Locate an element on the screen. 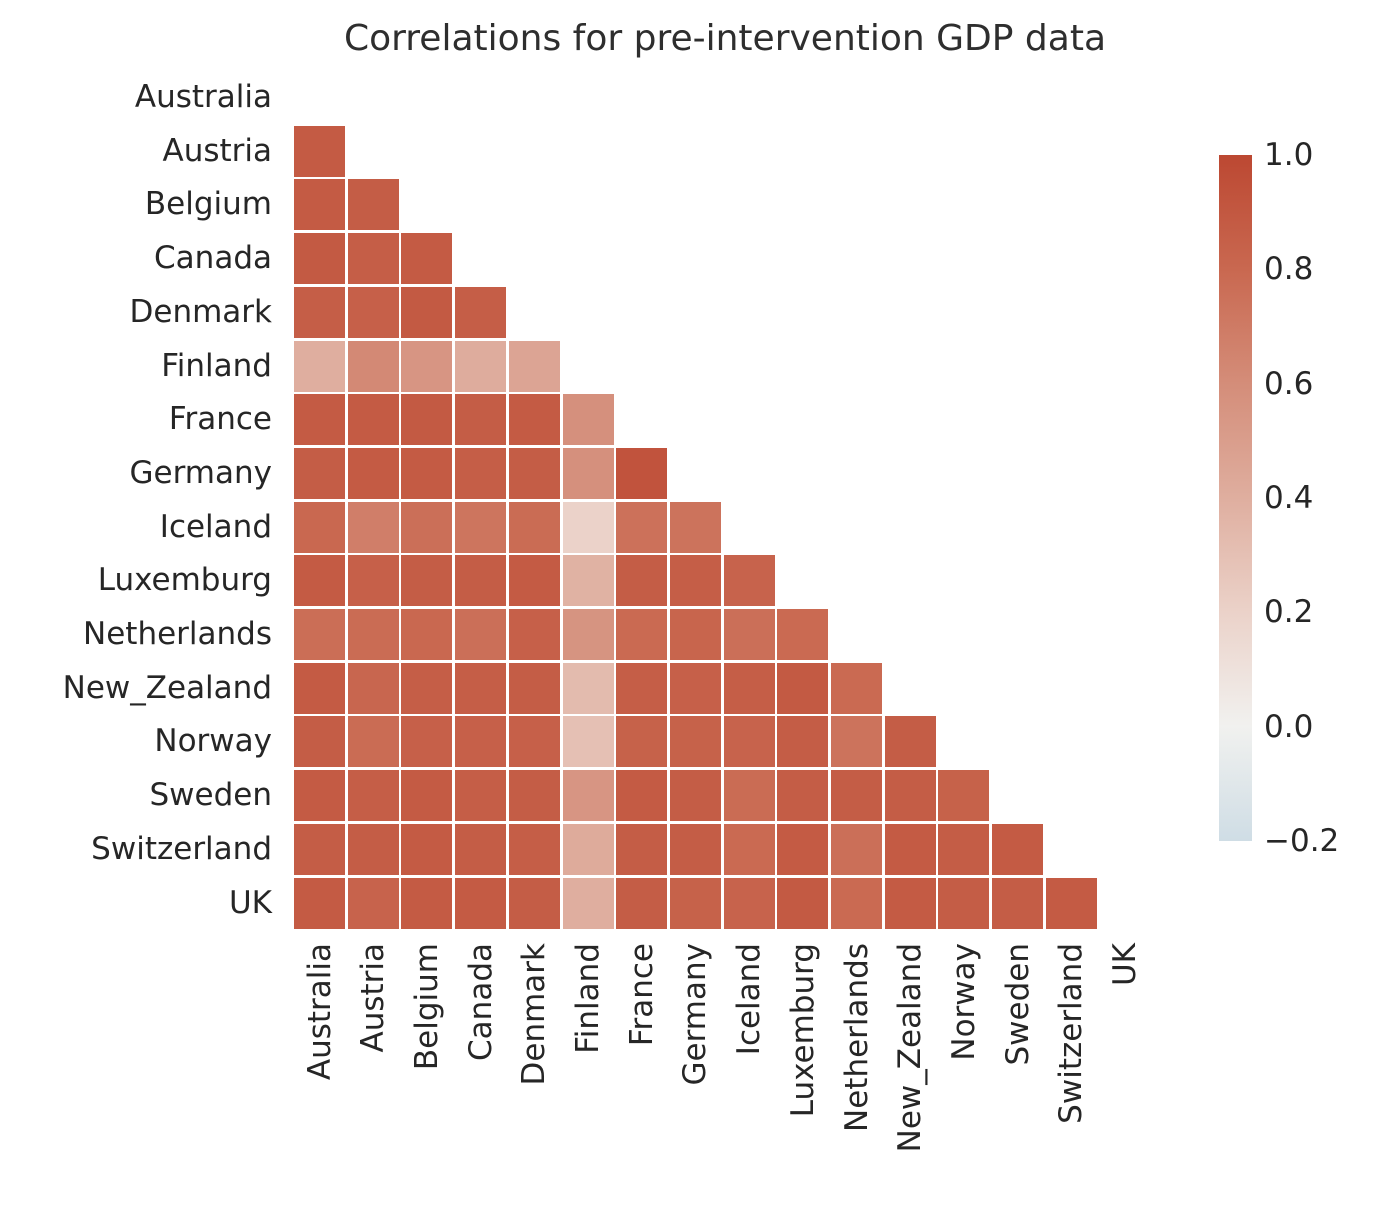  colorbar-gradient is located at coordinates (1235, 498).